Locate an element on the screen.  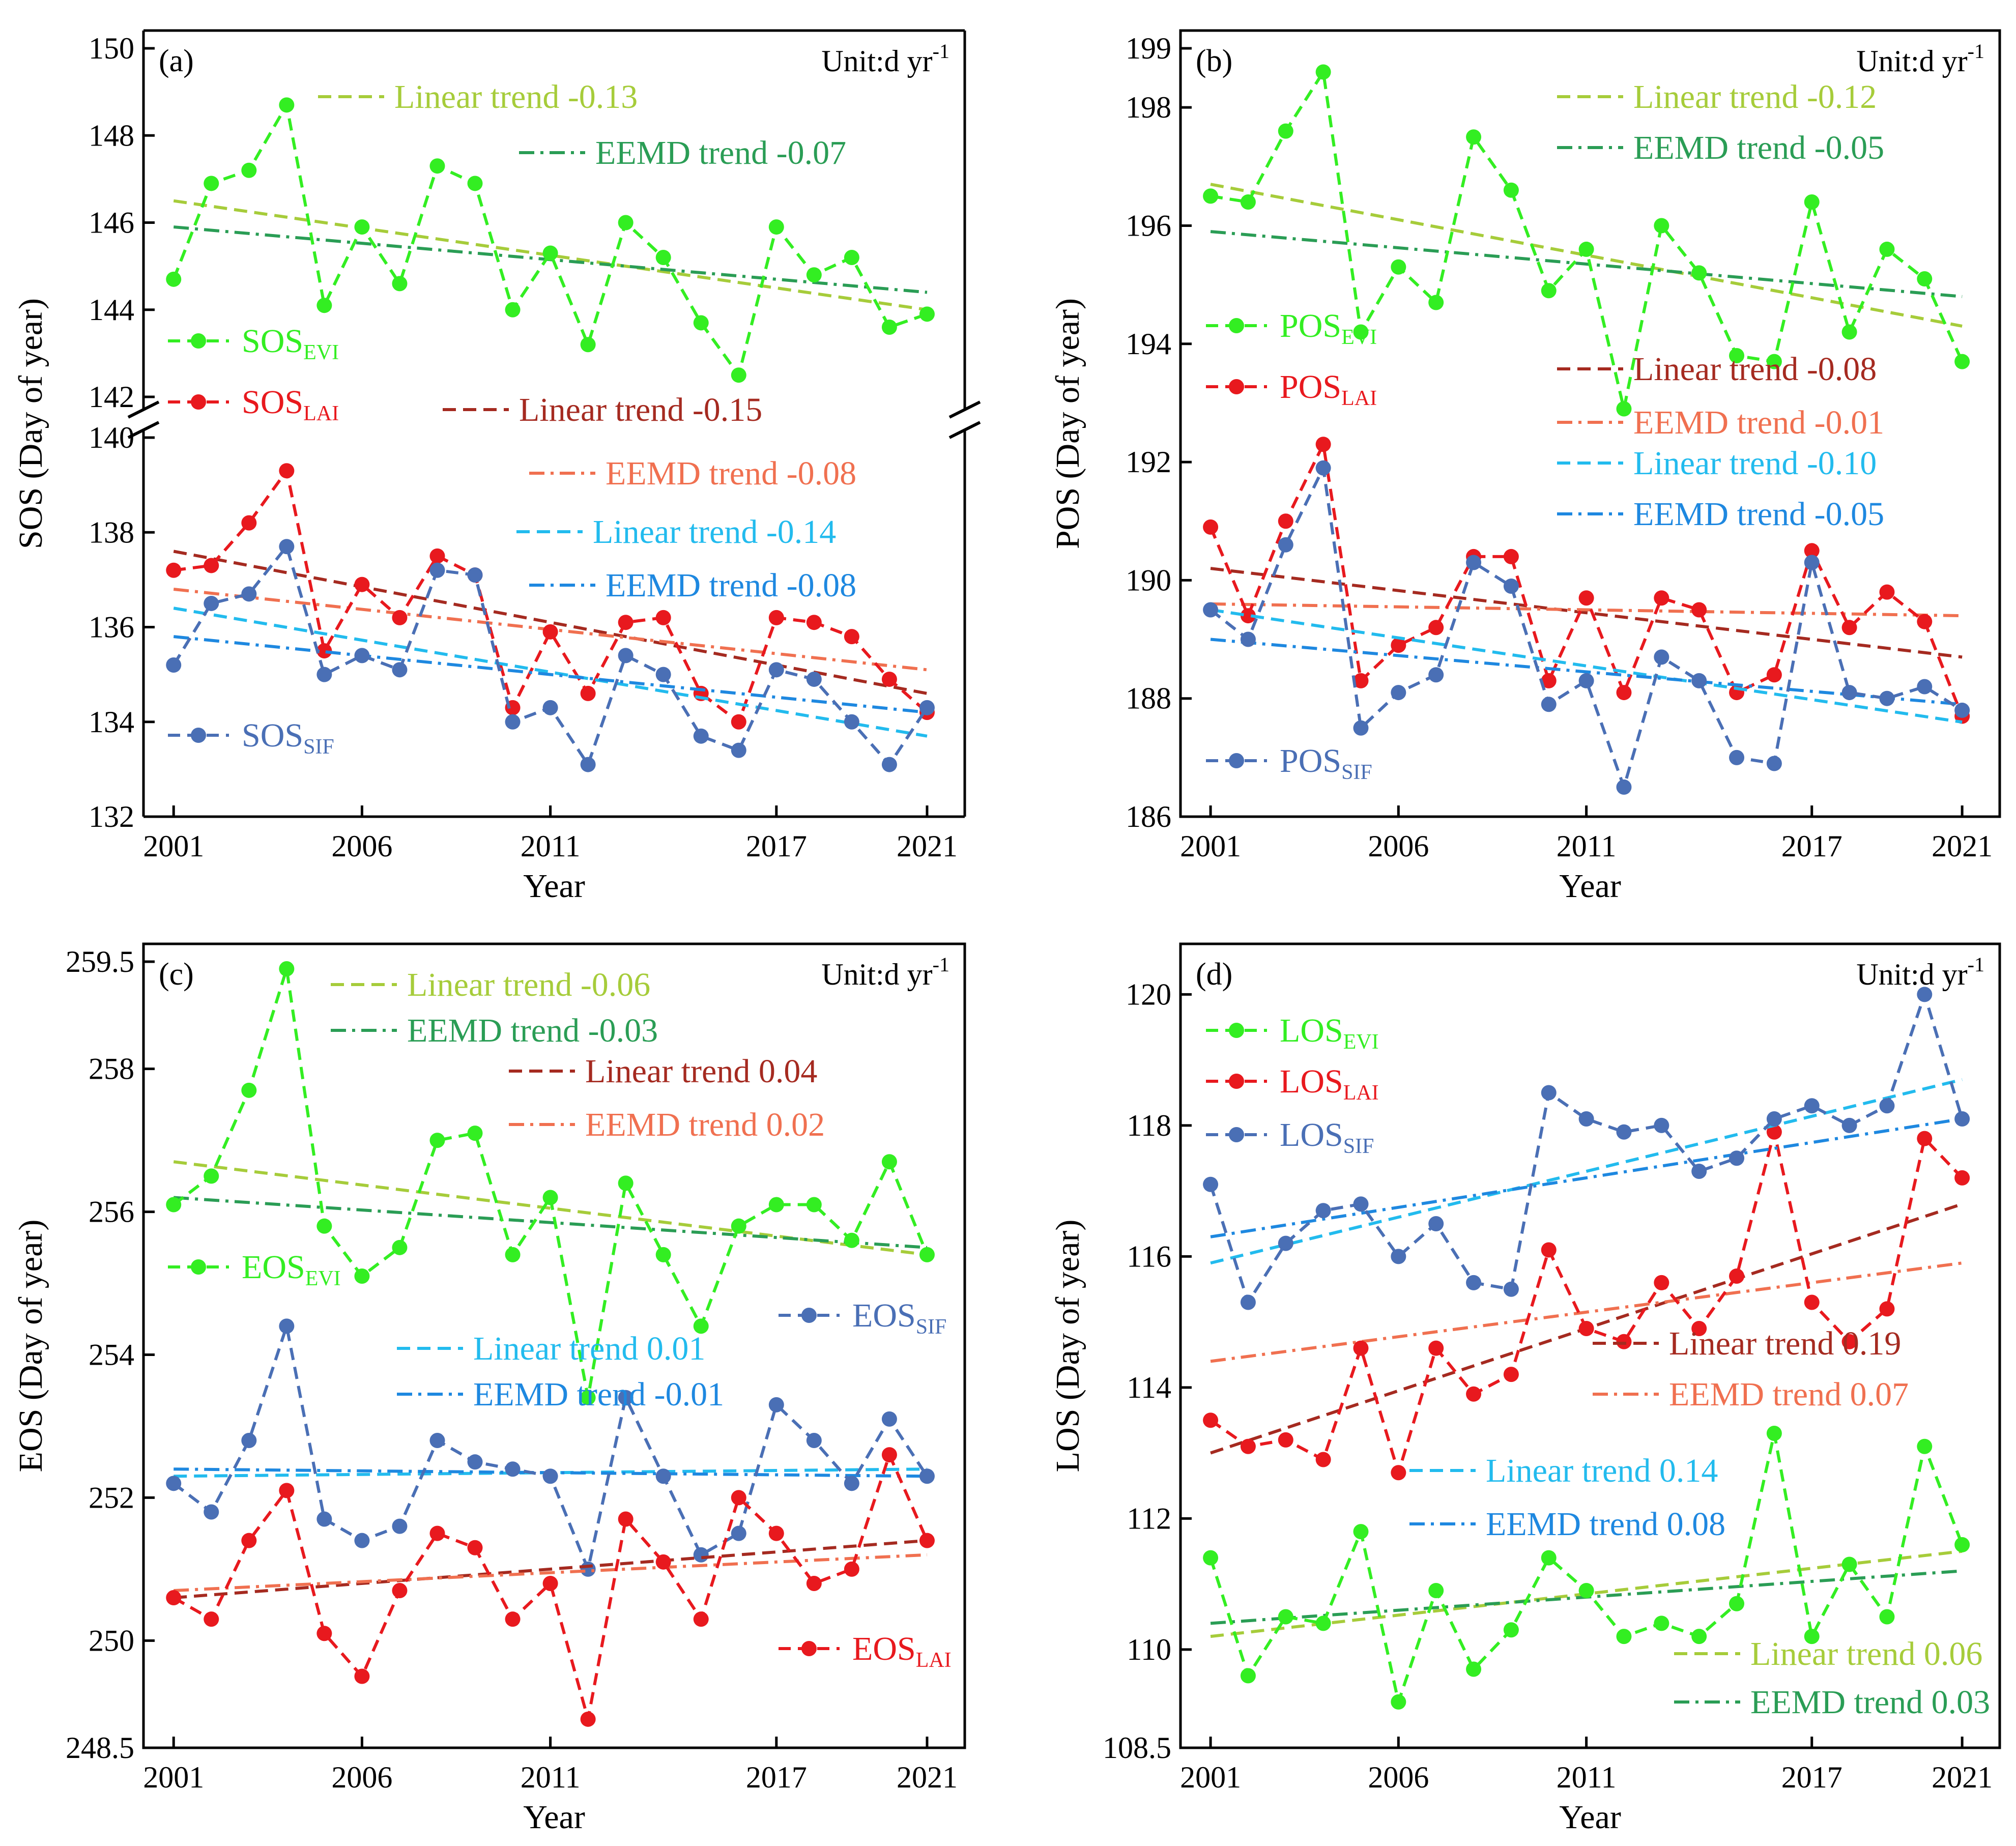
legend-trend-label: EEMD trend -0.05 is located at coordinates (1758, 147).